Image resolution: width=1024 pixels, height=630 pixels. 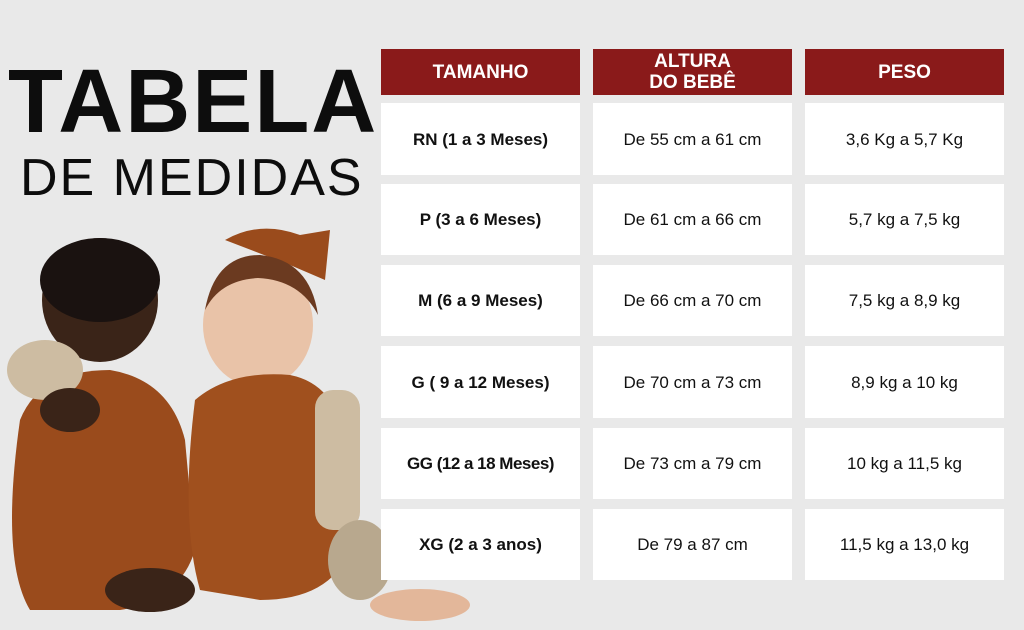 I want to click on row-3-size: M (6 a 9 Meses), so click(x=480, y=300).